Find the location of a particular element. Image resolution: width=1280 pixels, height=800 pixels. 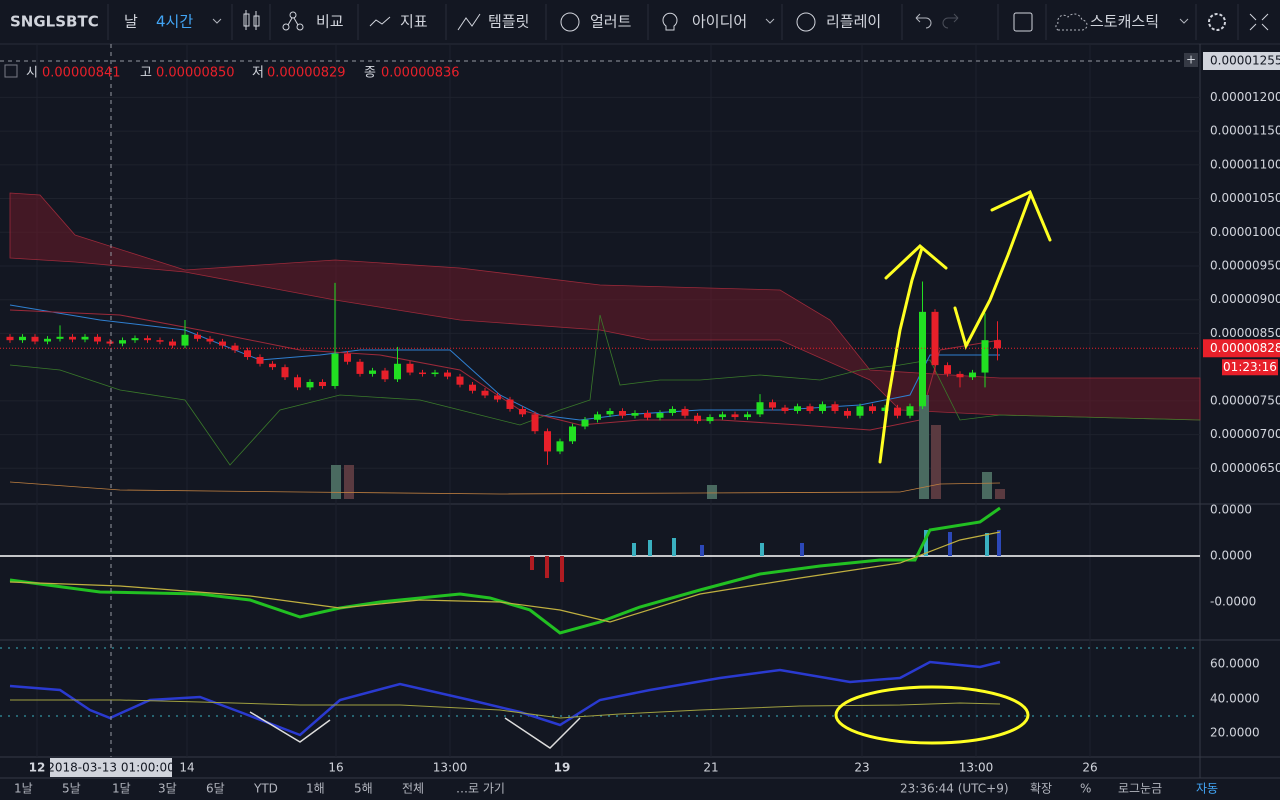

day-button: 날 is located at coordinates (131, 22).